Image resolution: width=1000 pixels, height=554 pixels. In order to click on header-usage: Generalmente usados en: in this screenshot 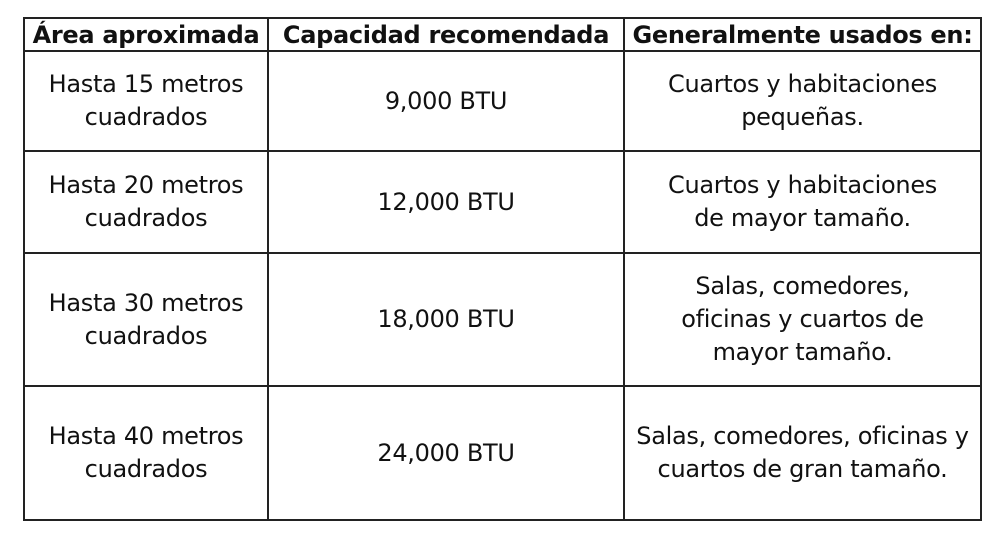, I will do `click(802, 34)`.